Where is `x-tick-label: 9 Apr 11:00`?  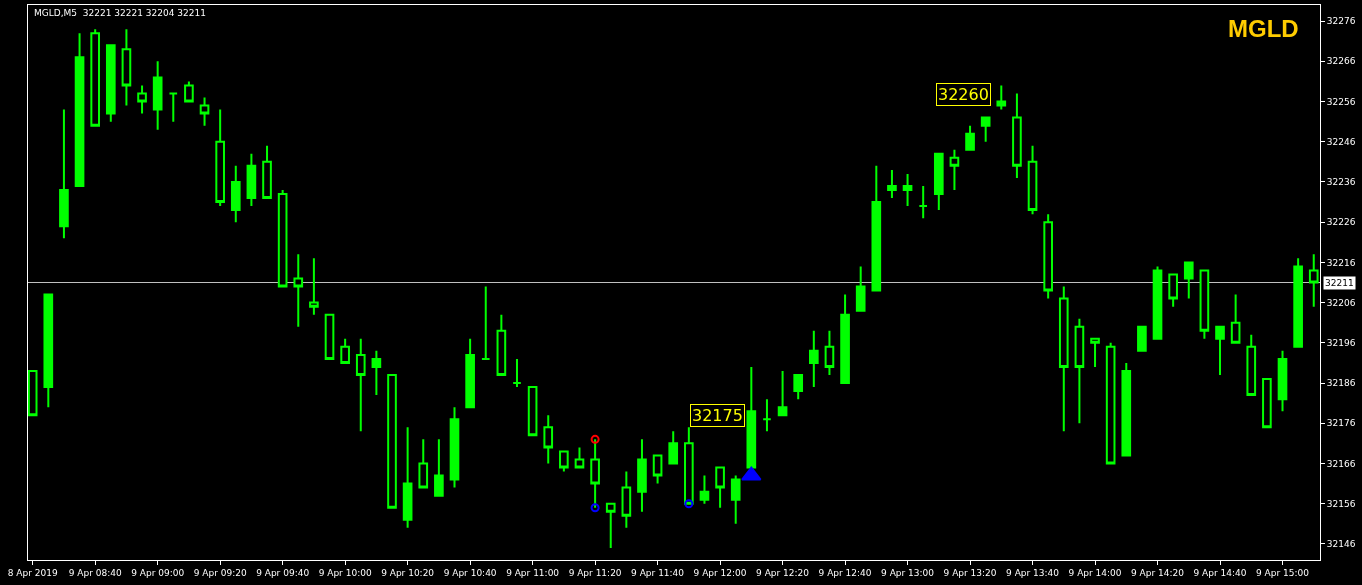 x-tick-label: 9 Apr 11:00 is located at coordinates (533, 572).